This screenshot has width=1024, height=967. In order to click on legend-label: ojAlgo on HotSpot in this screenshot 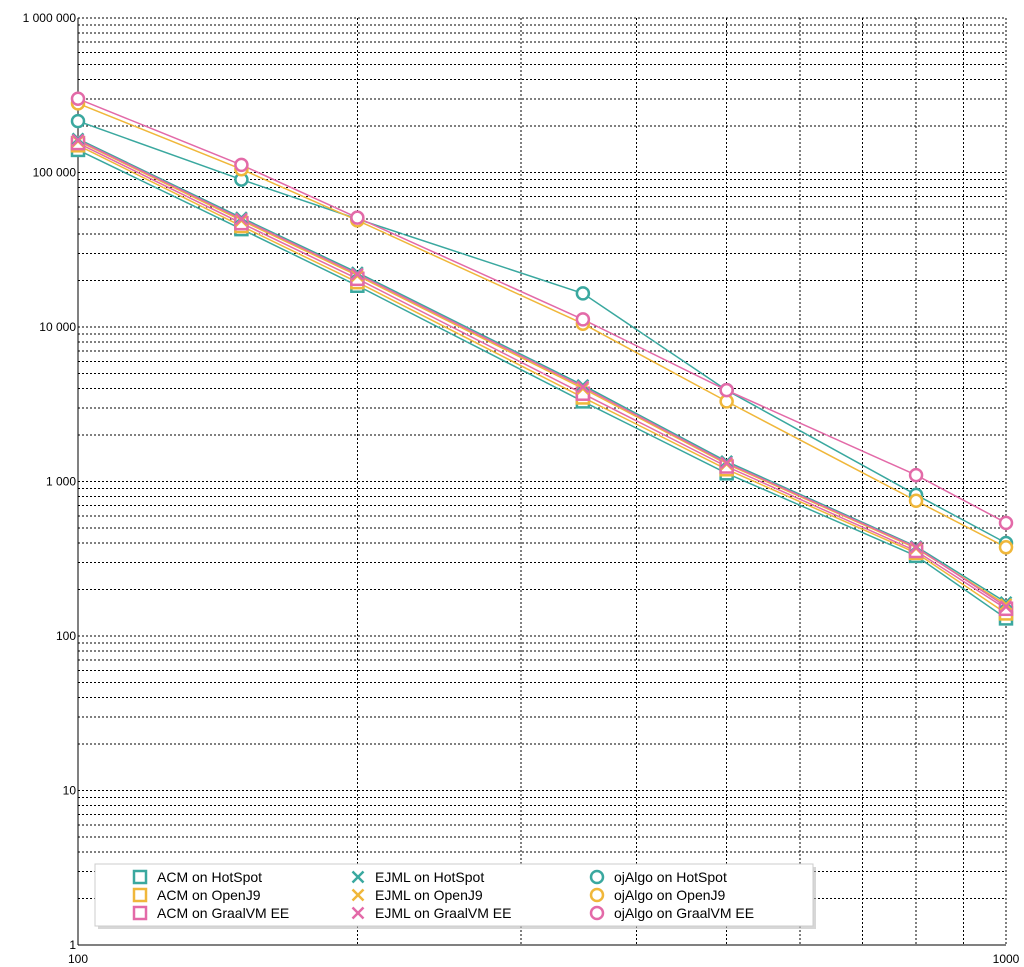, I will do `click(670, 877)`.